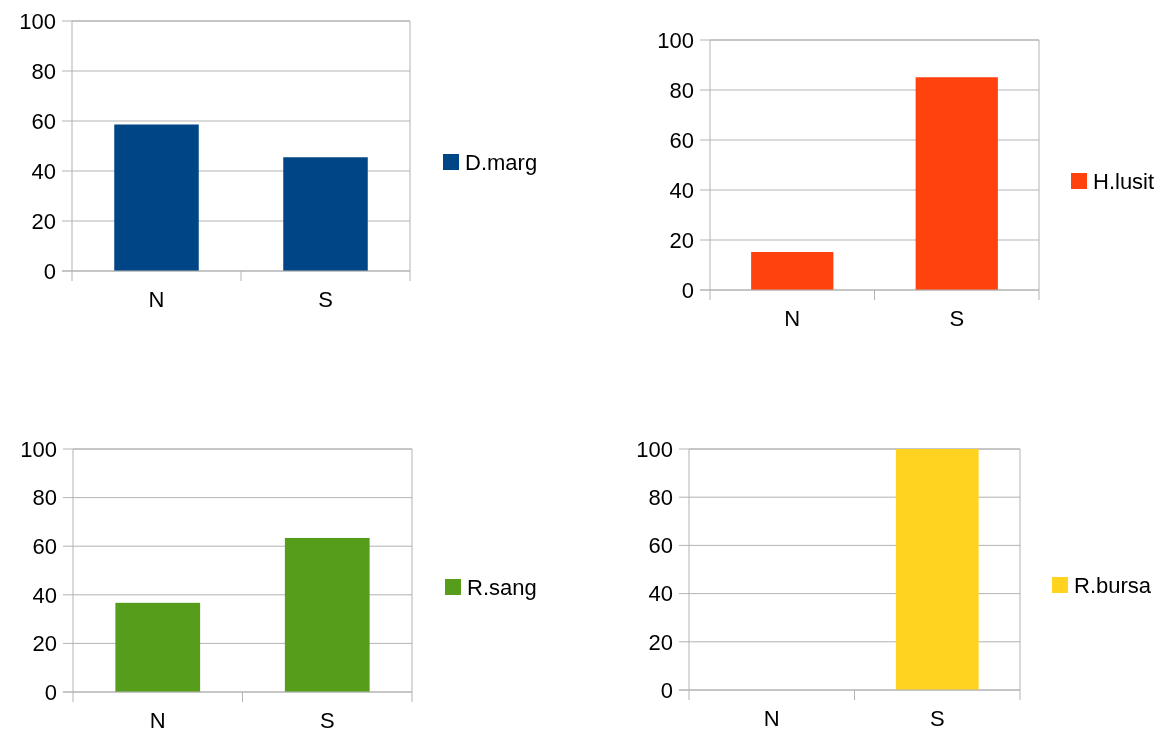 The width and height of the screenshot is (1173, 738). I want to click on legend-label: D.marg, so click(501, 162).